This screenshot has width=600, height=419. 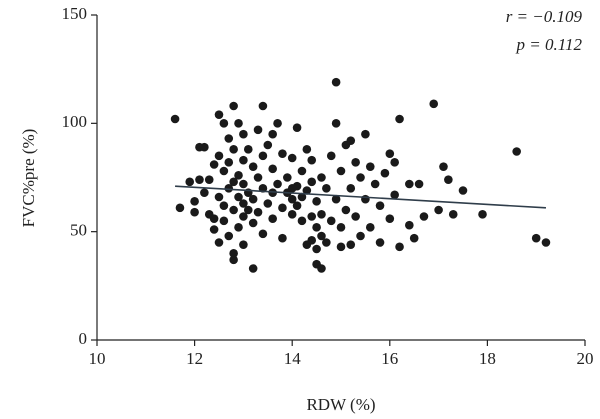 I want to click on annotation: r = −0.109, so click(x=544, y=16).